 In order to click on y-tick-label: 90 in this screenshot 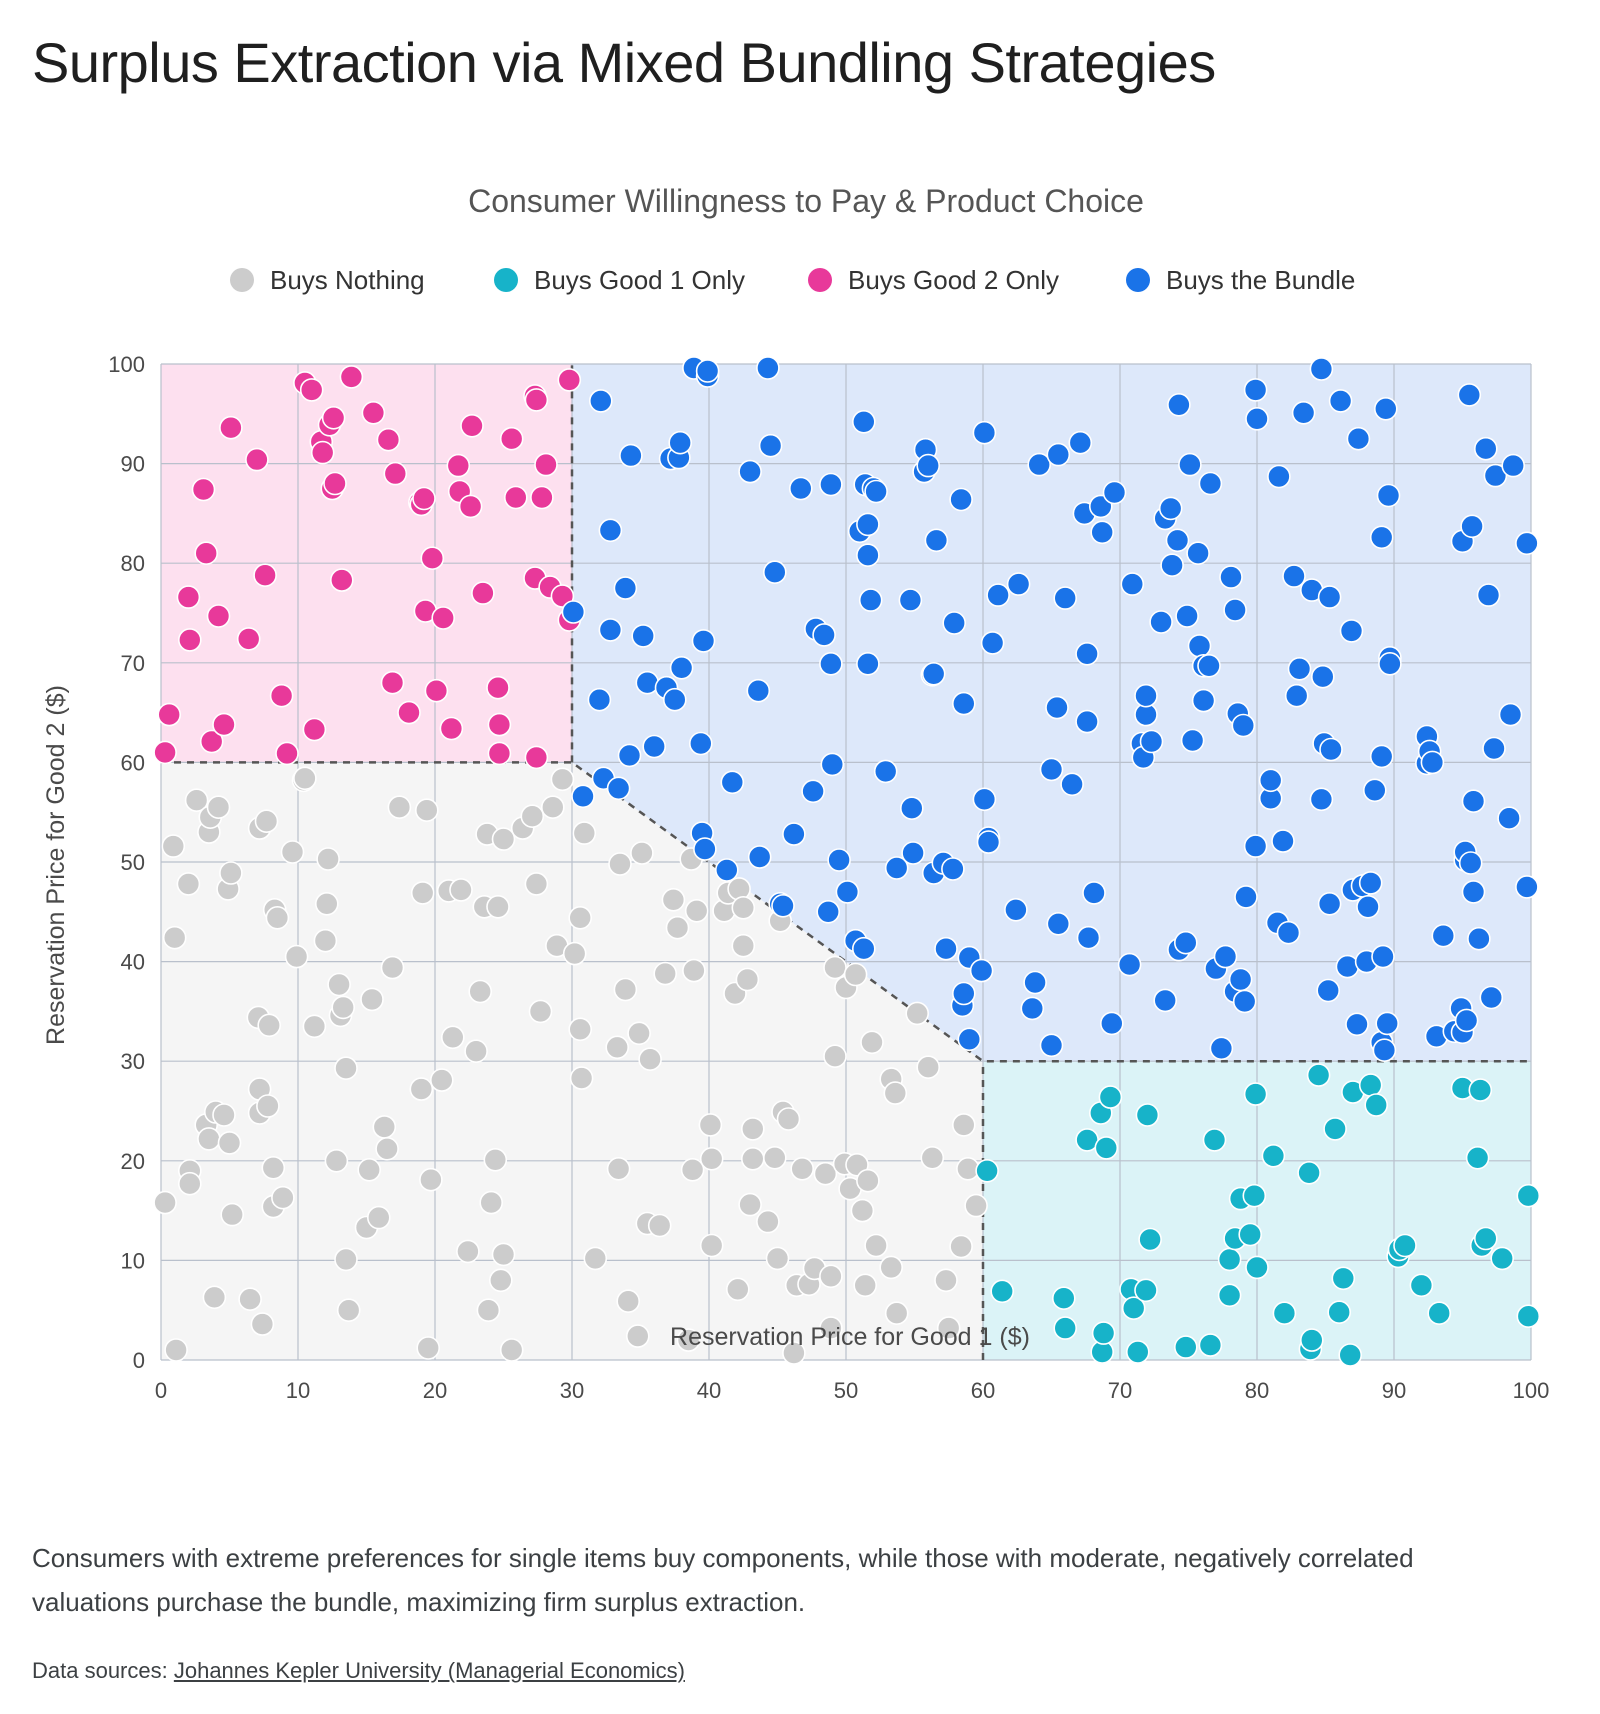, I will do `click(133, 464)`.